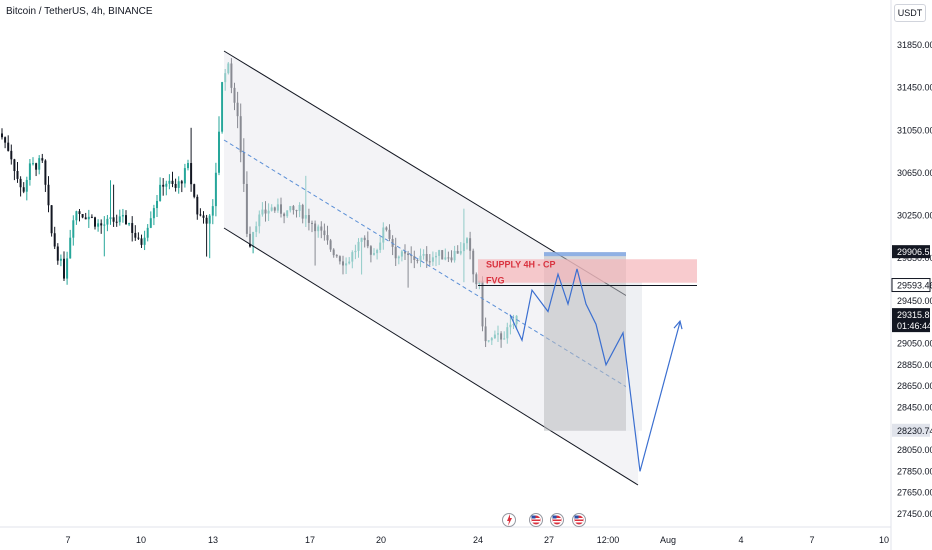 The image size is (932, 550). I want to click on event-icons, so click(544, 520).